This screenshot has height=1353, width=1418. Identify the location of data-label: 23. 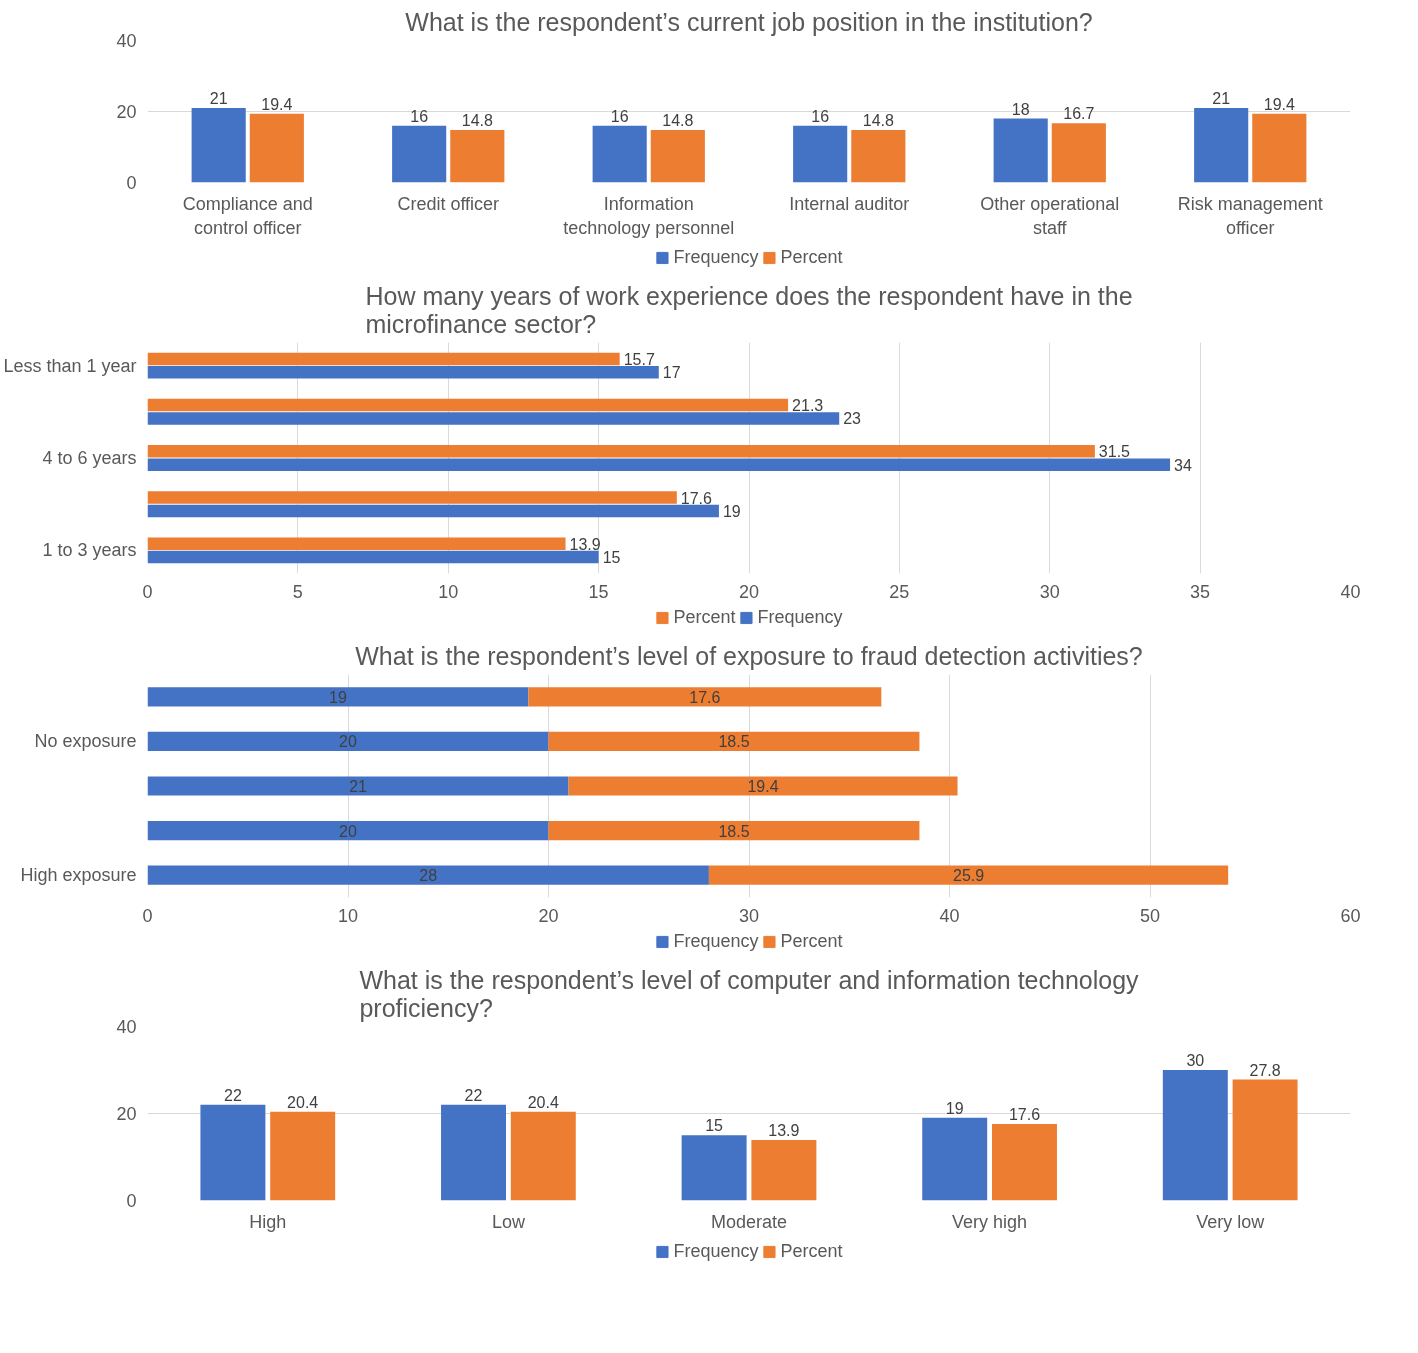
(852, 419).